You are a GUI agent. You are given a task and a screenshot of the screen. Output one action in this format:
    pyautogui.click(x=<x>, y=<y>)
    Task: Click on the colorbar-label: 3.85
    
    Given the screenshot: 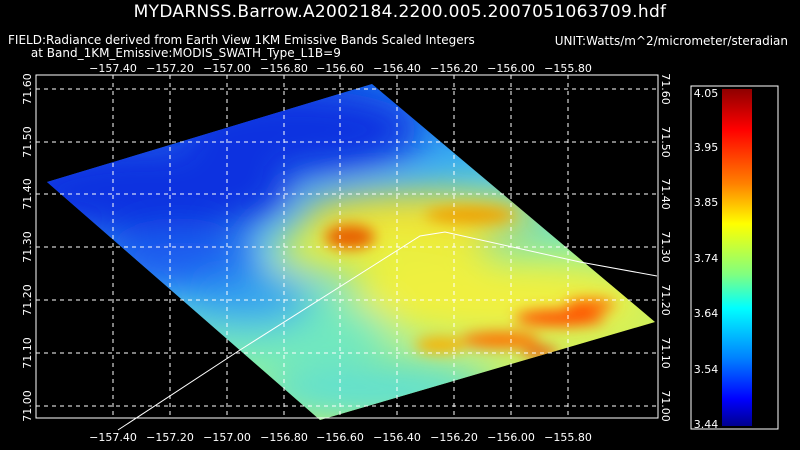 What is the action you would take?
    pyautogui.click(x=706, y=202)
    